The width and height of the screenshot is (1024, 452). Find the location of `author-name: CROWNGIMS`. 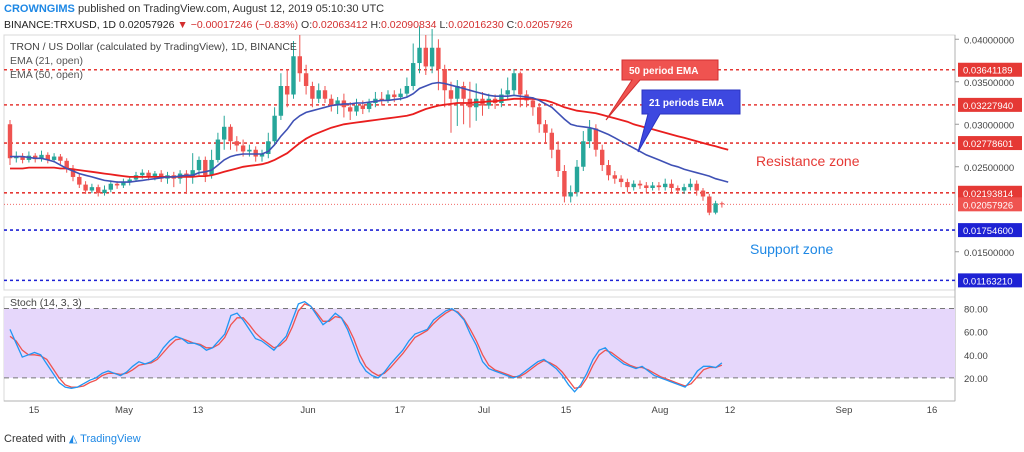

author-name: CROWNGIMS is located at coordinates (39, 9).